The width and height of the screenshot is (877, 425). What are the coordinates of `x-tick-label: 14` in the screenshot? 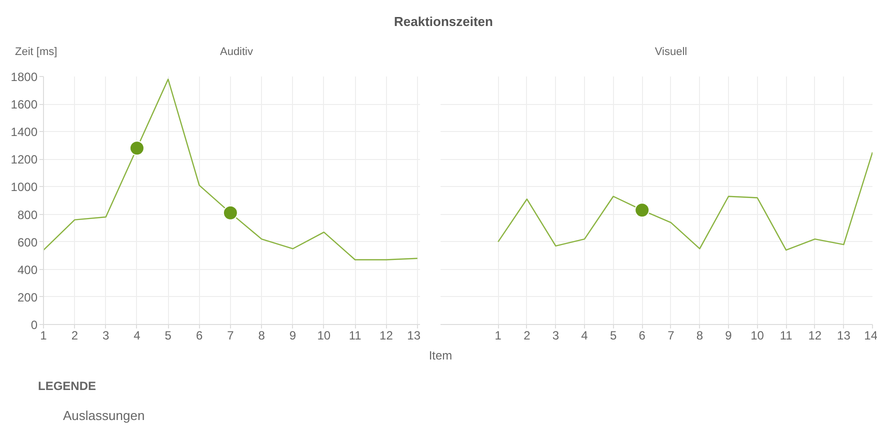 It's located at (870, 335).